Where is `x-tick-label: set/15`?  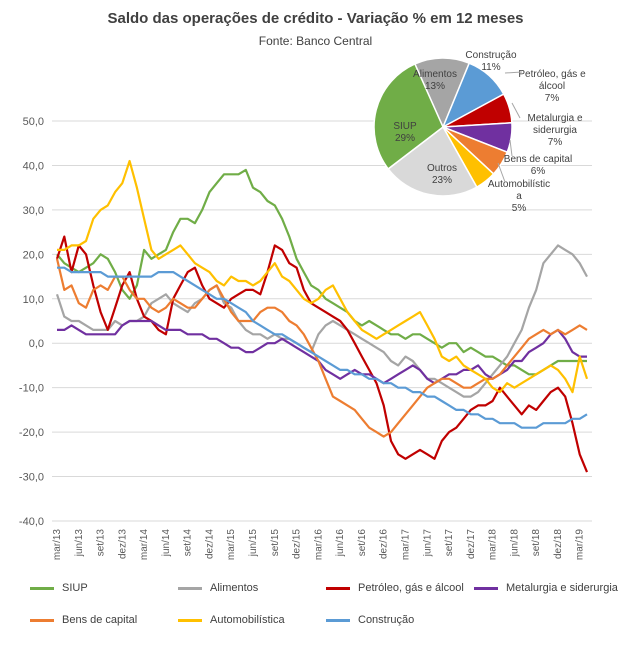
x-tick-label: set/15 is located at coordinates (275, 543).